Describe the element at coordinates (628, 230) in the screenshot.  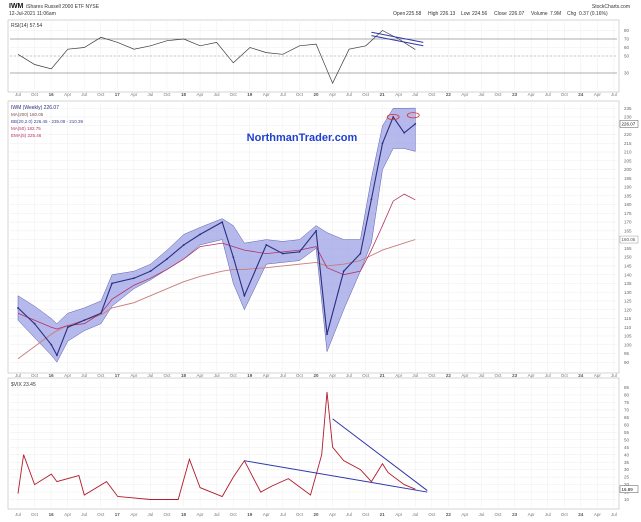
I see `y-tick-label: 165` at that location.